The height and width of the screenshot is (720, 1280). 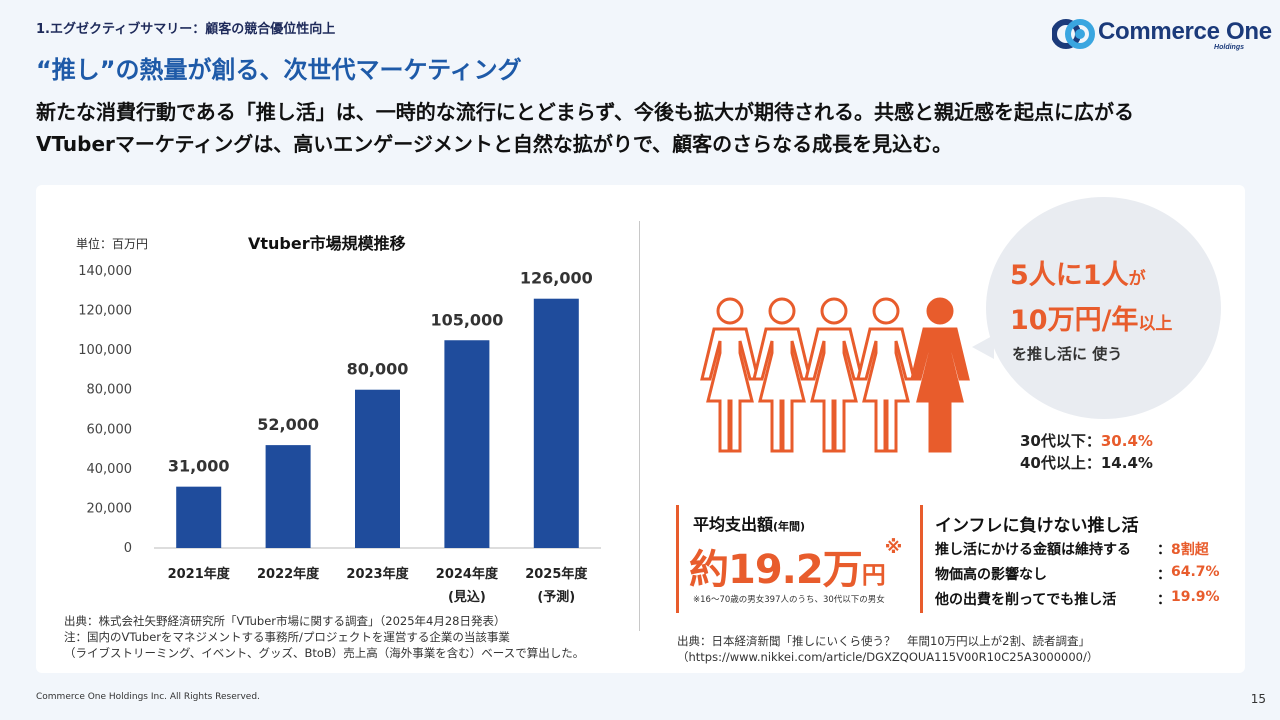 What do you see at coordinates (940, 375) in the screenshot?
I see `person-filled-icon` at bounding box center [940, 375].